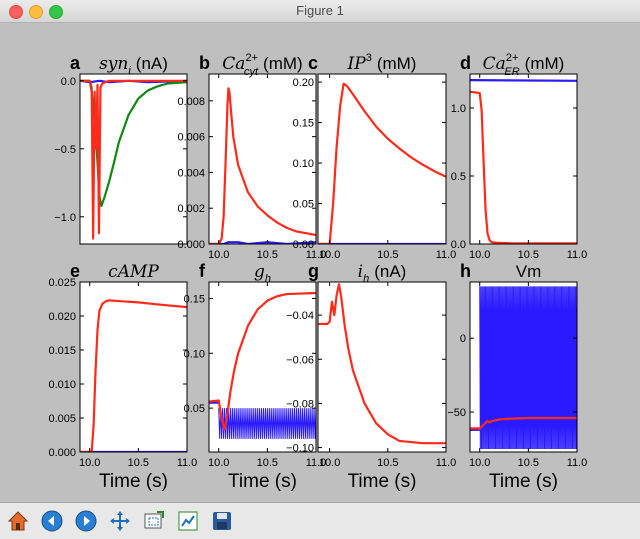 The height and width of the screenshot is (539, 640). What do you see at coordinates (133, 481) in the screenshot?
I see `x-axis-label: Time (s)` at bounding box center [133, 481].